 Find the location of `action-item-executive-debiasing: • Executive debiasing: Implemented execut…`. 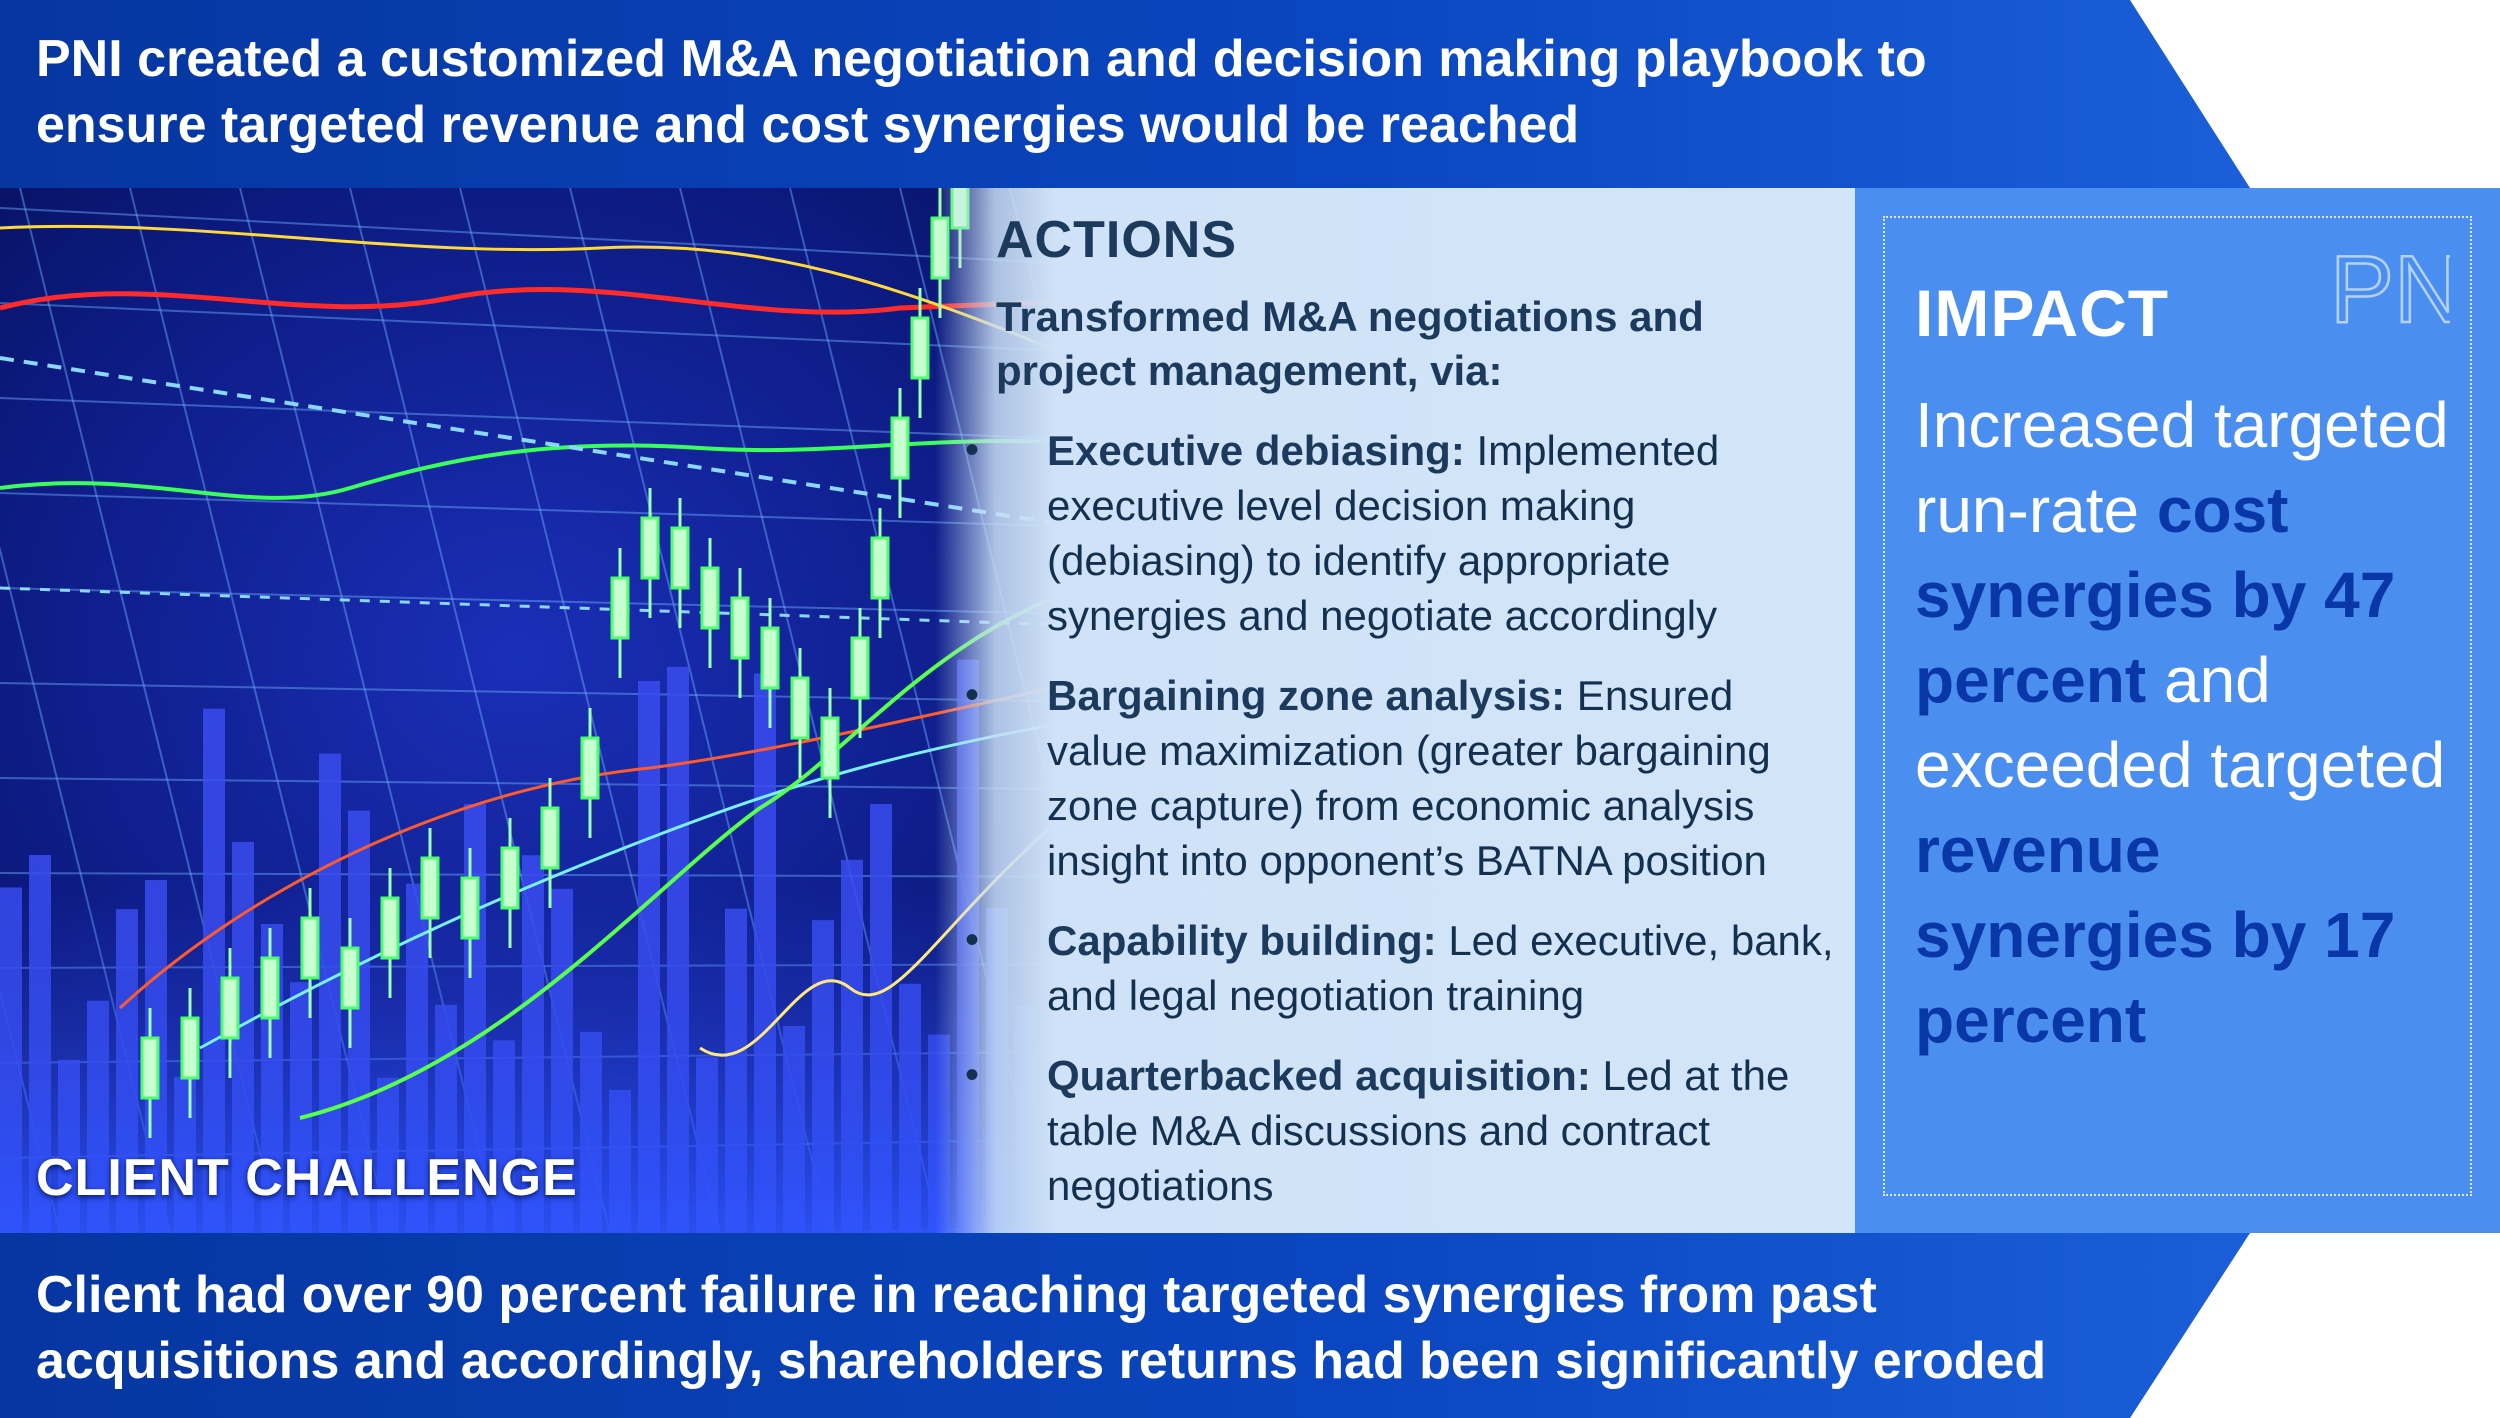

action-item-executive-debiasing: • Executive debiasing: Implemented execut… is located at coordinates (1405, 533).